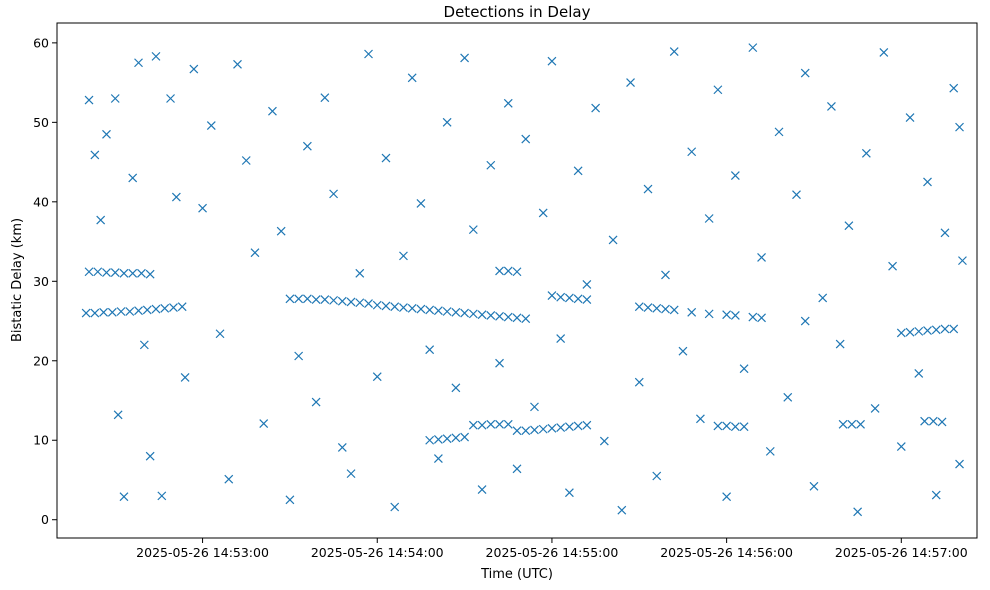 The image size is (990, 590). Describe the element at coordinates (901, 552) in the screenshot. I see `x-tick-label: 2025-05-26 14:57:00` at that location.